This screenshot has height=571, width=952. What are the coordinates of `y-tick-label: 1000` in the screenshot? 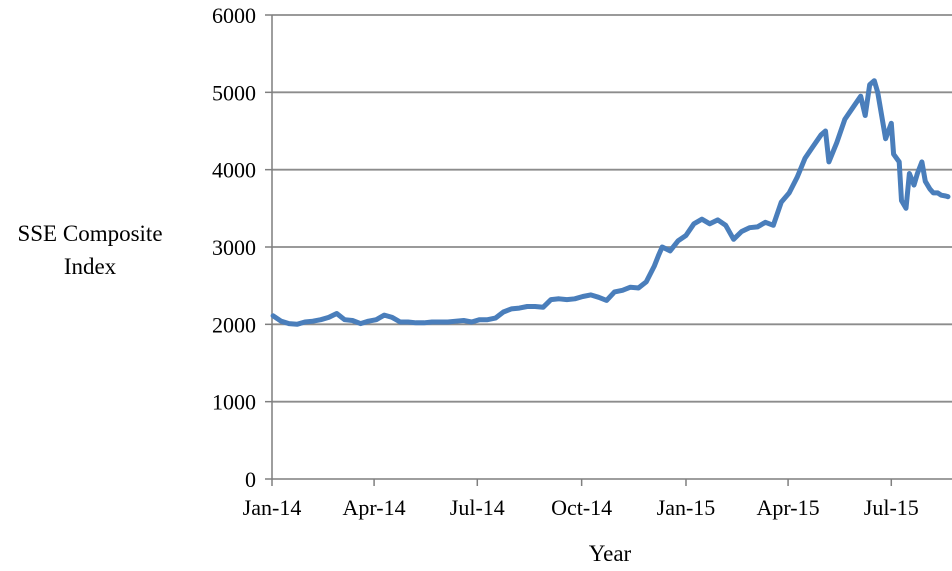 It's located at (234, 402).